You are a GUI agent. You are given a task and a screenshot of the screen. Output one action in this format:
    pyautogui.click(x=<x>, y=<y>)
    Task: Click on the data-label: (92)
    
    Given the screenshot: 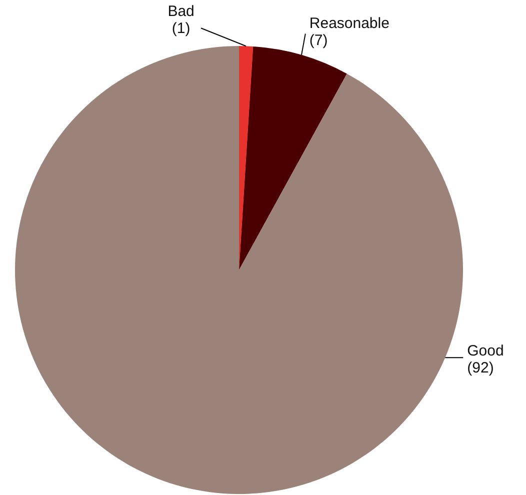 What is the action you would take?
    pyautogui.click(x=480, y=368)
    